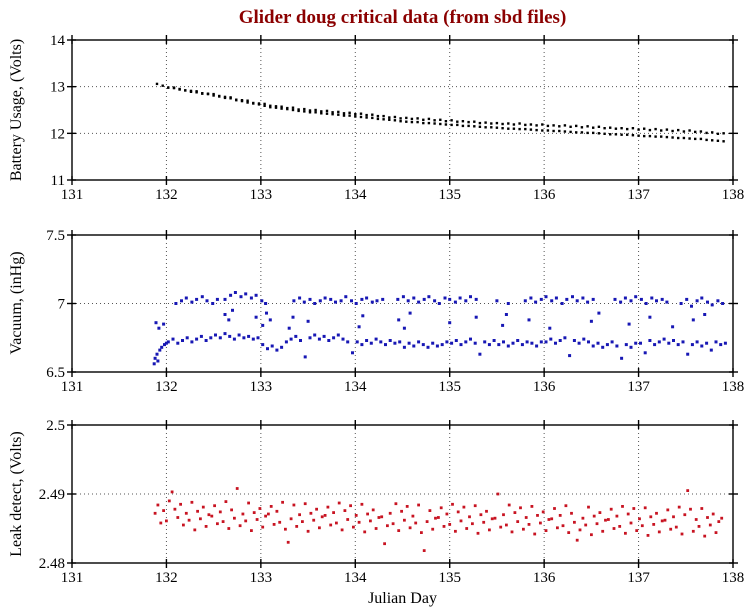 The height and width of the screenshot is (615, 750). Describe the element at coordinates (16, 494) in the screenshot. I see `leak-y-axis-label: Leak detect, (Volts)` at that location.